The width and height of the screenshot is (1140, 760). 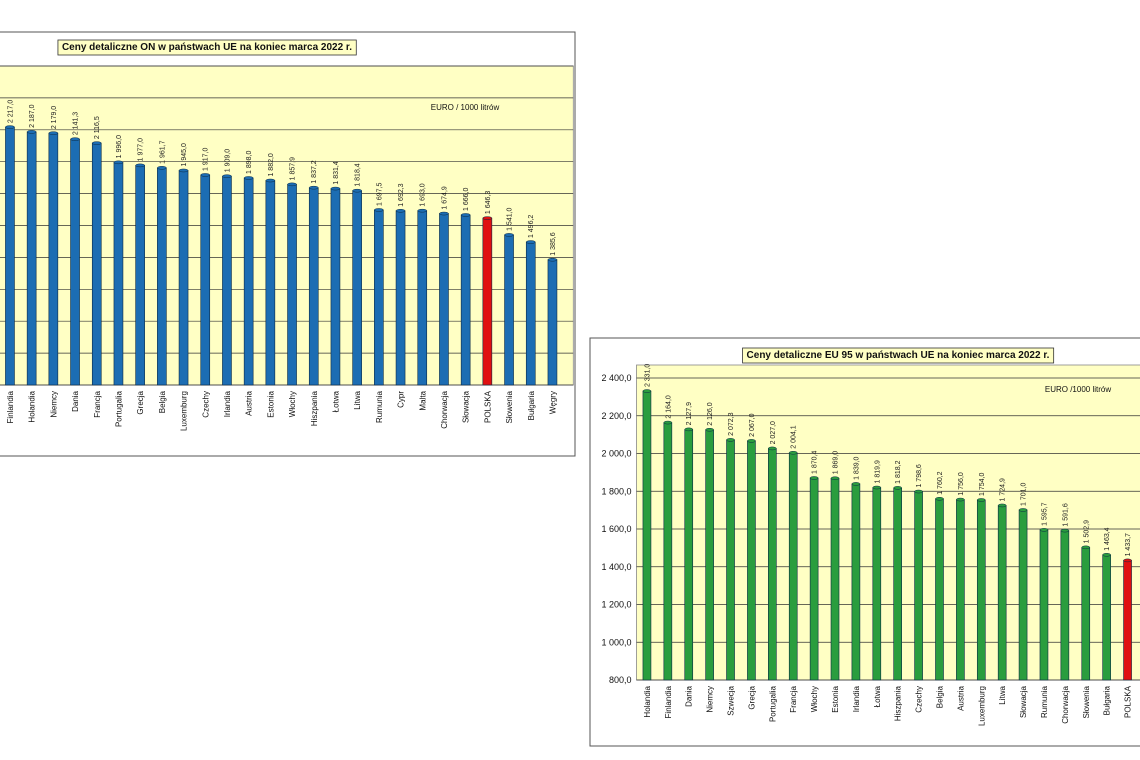 What do you see at coordinates (616, 416) in the screenshot?
I see `y-tick-label: 2 200,0` at bounding box center [616, 416].